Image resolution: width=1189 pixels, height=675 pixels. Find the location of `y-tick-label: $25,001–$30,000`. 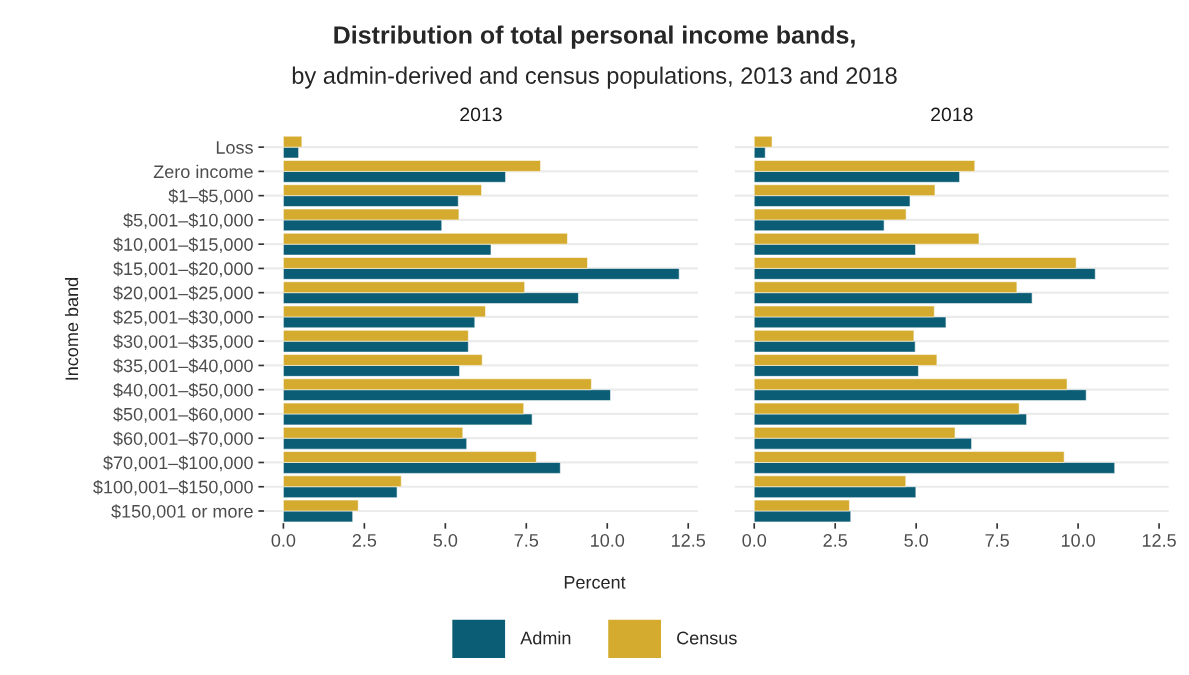

y-tick-label: $25,001–$30,000 is located at coordinates (183, 318).